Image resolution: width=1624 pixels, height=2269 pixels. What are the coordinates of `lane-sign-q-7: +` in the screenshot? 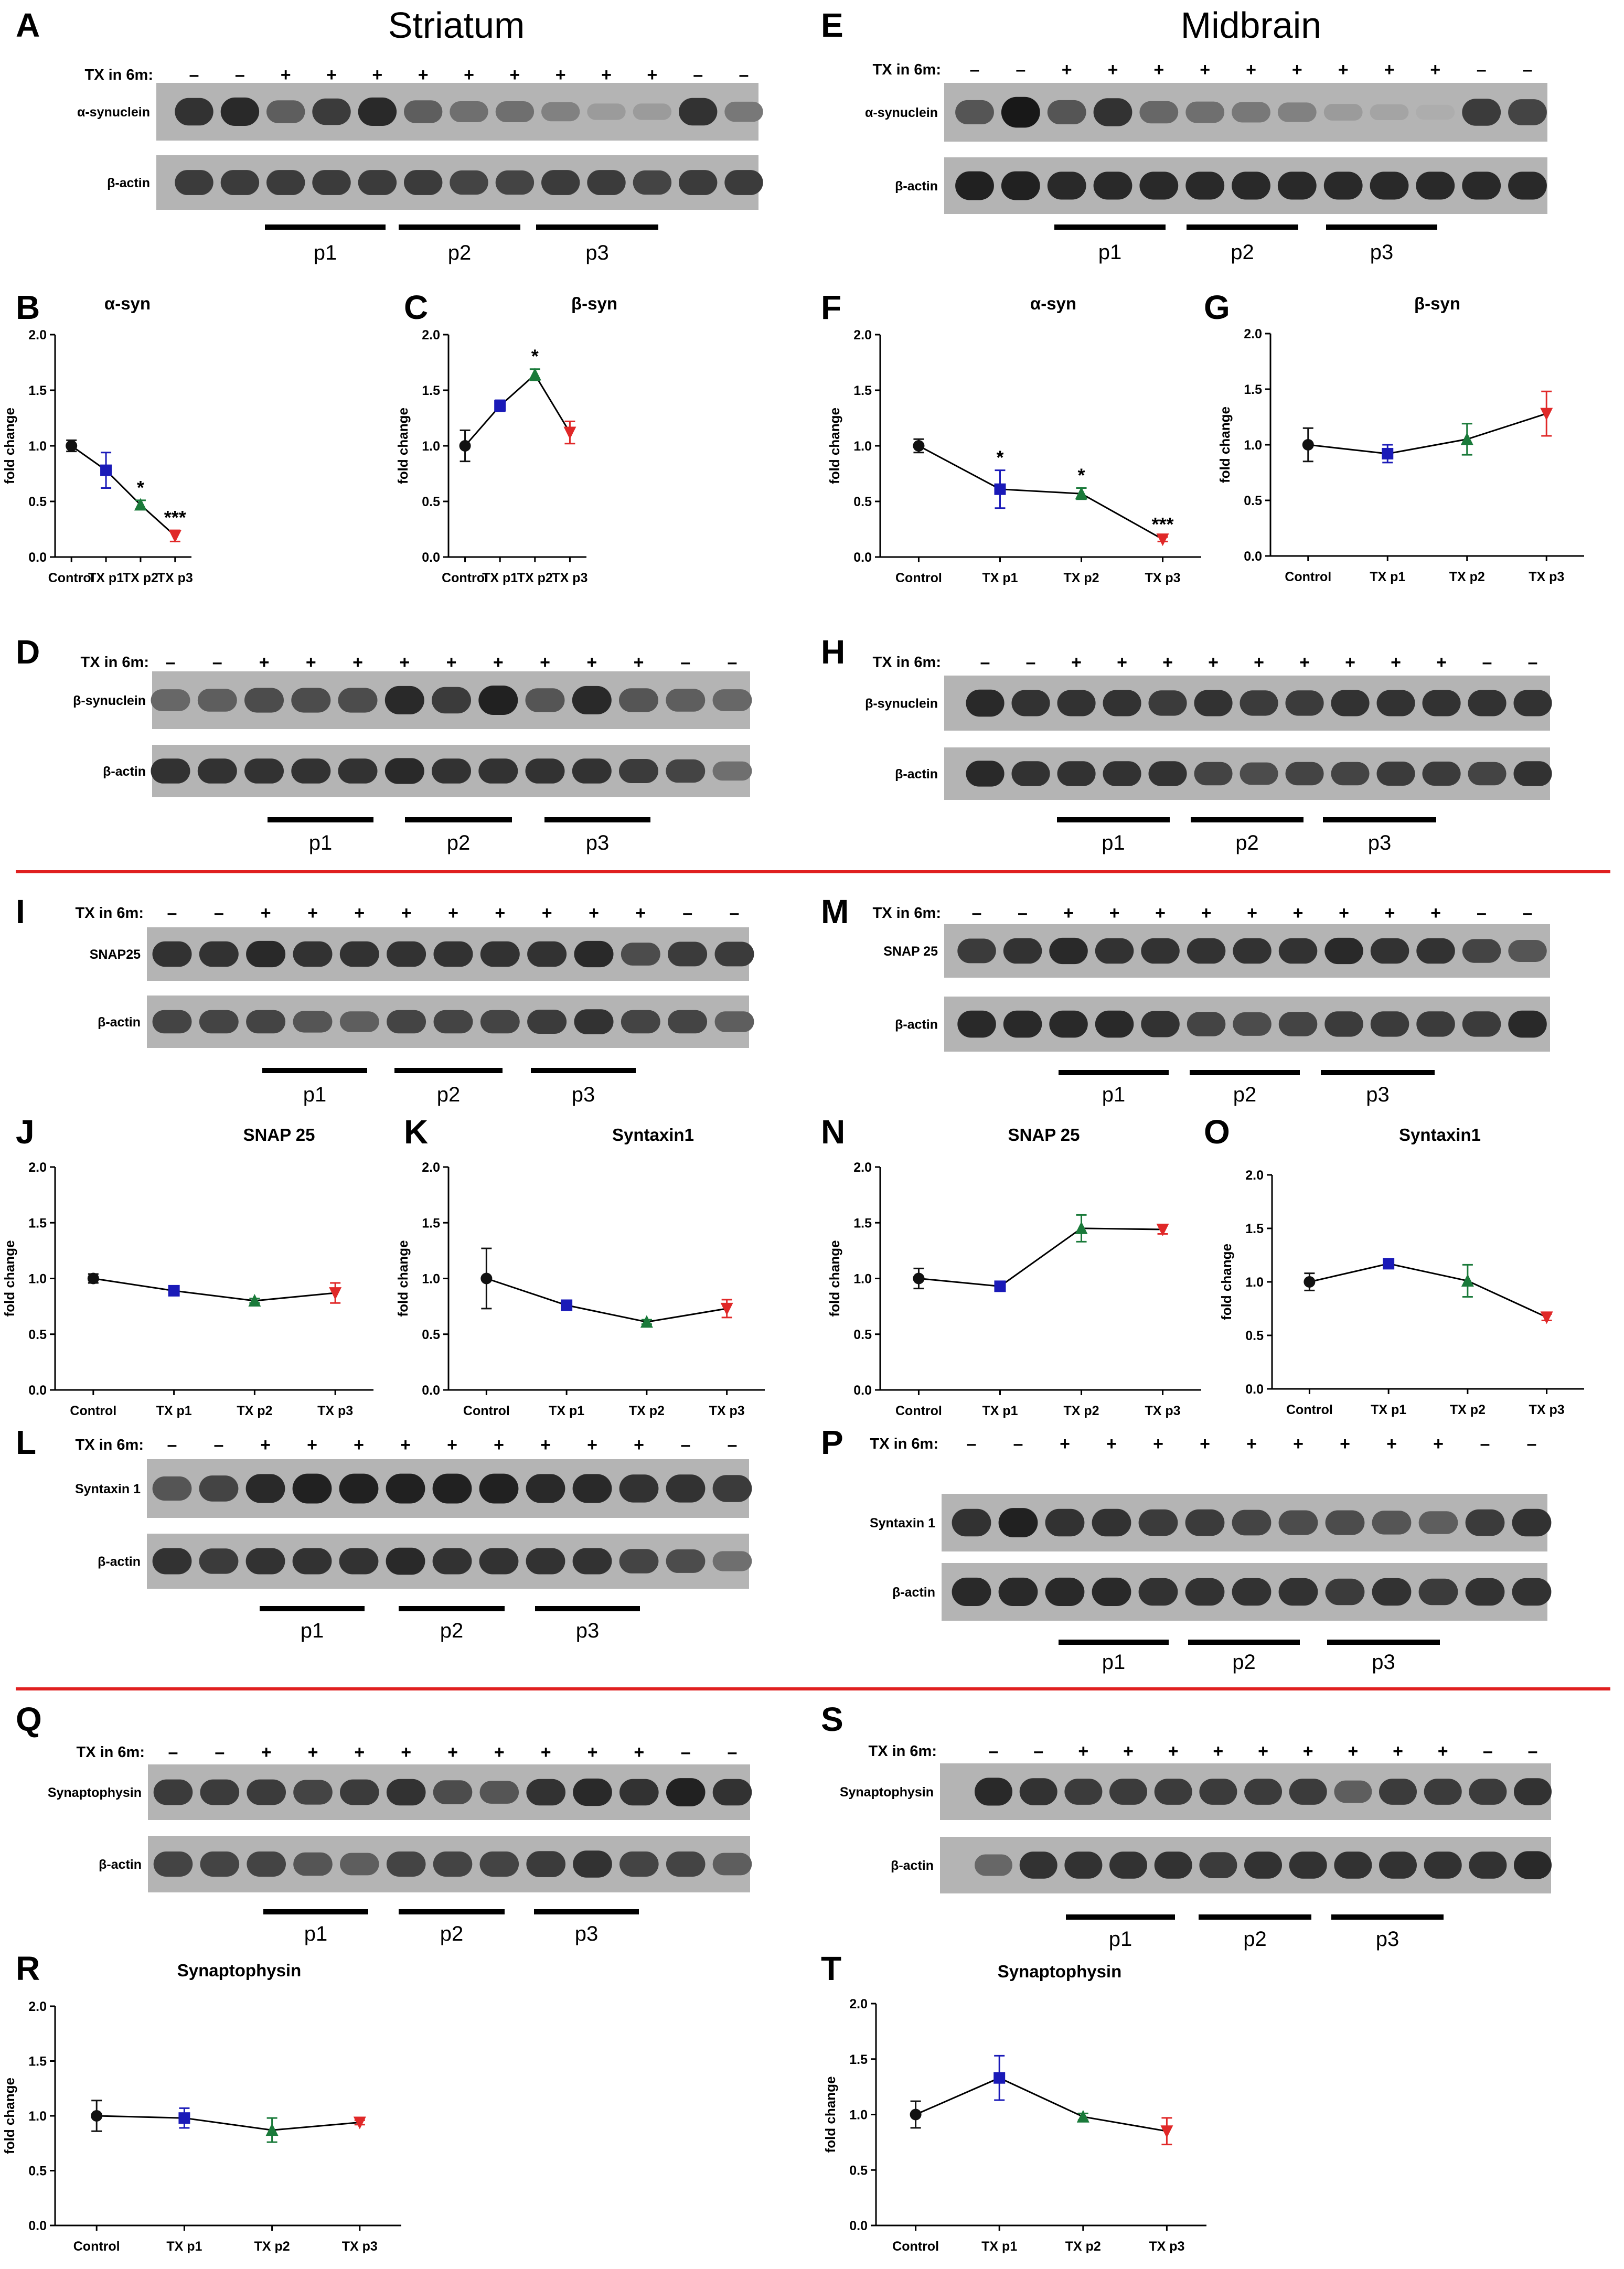 It's located at (452, 1752).